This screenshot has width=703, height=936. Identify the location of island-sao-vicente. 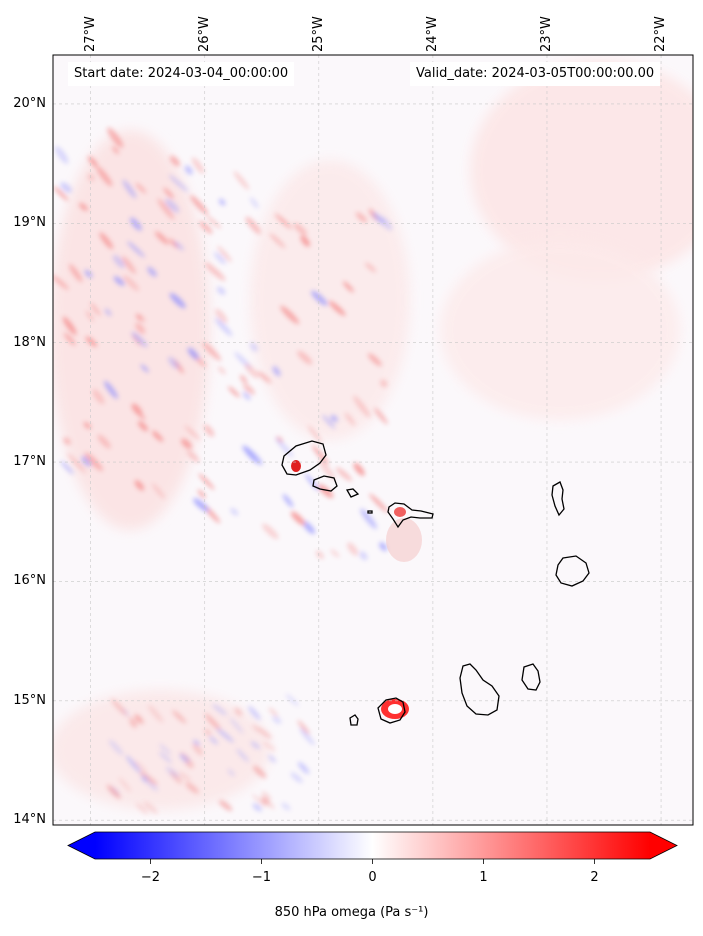
(325, 483).